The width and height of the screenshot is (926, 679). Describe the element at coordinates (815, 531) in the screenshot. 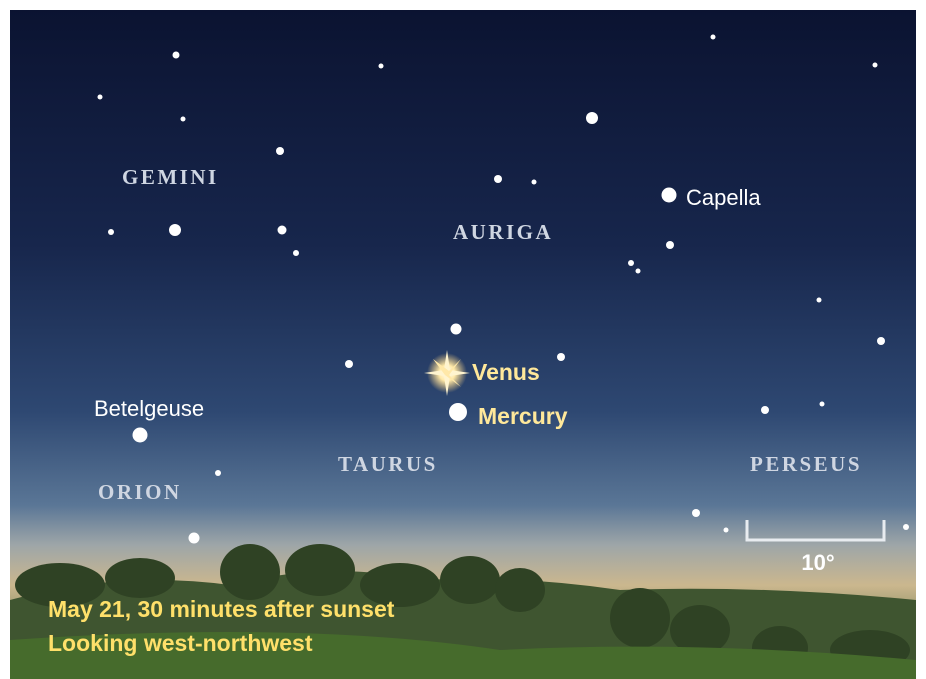

I see `scale-bar` at that location.